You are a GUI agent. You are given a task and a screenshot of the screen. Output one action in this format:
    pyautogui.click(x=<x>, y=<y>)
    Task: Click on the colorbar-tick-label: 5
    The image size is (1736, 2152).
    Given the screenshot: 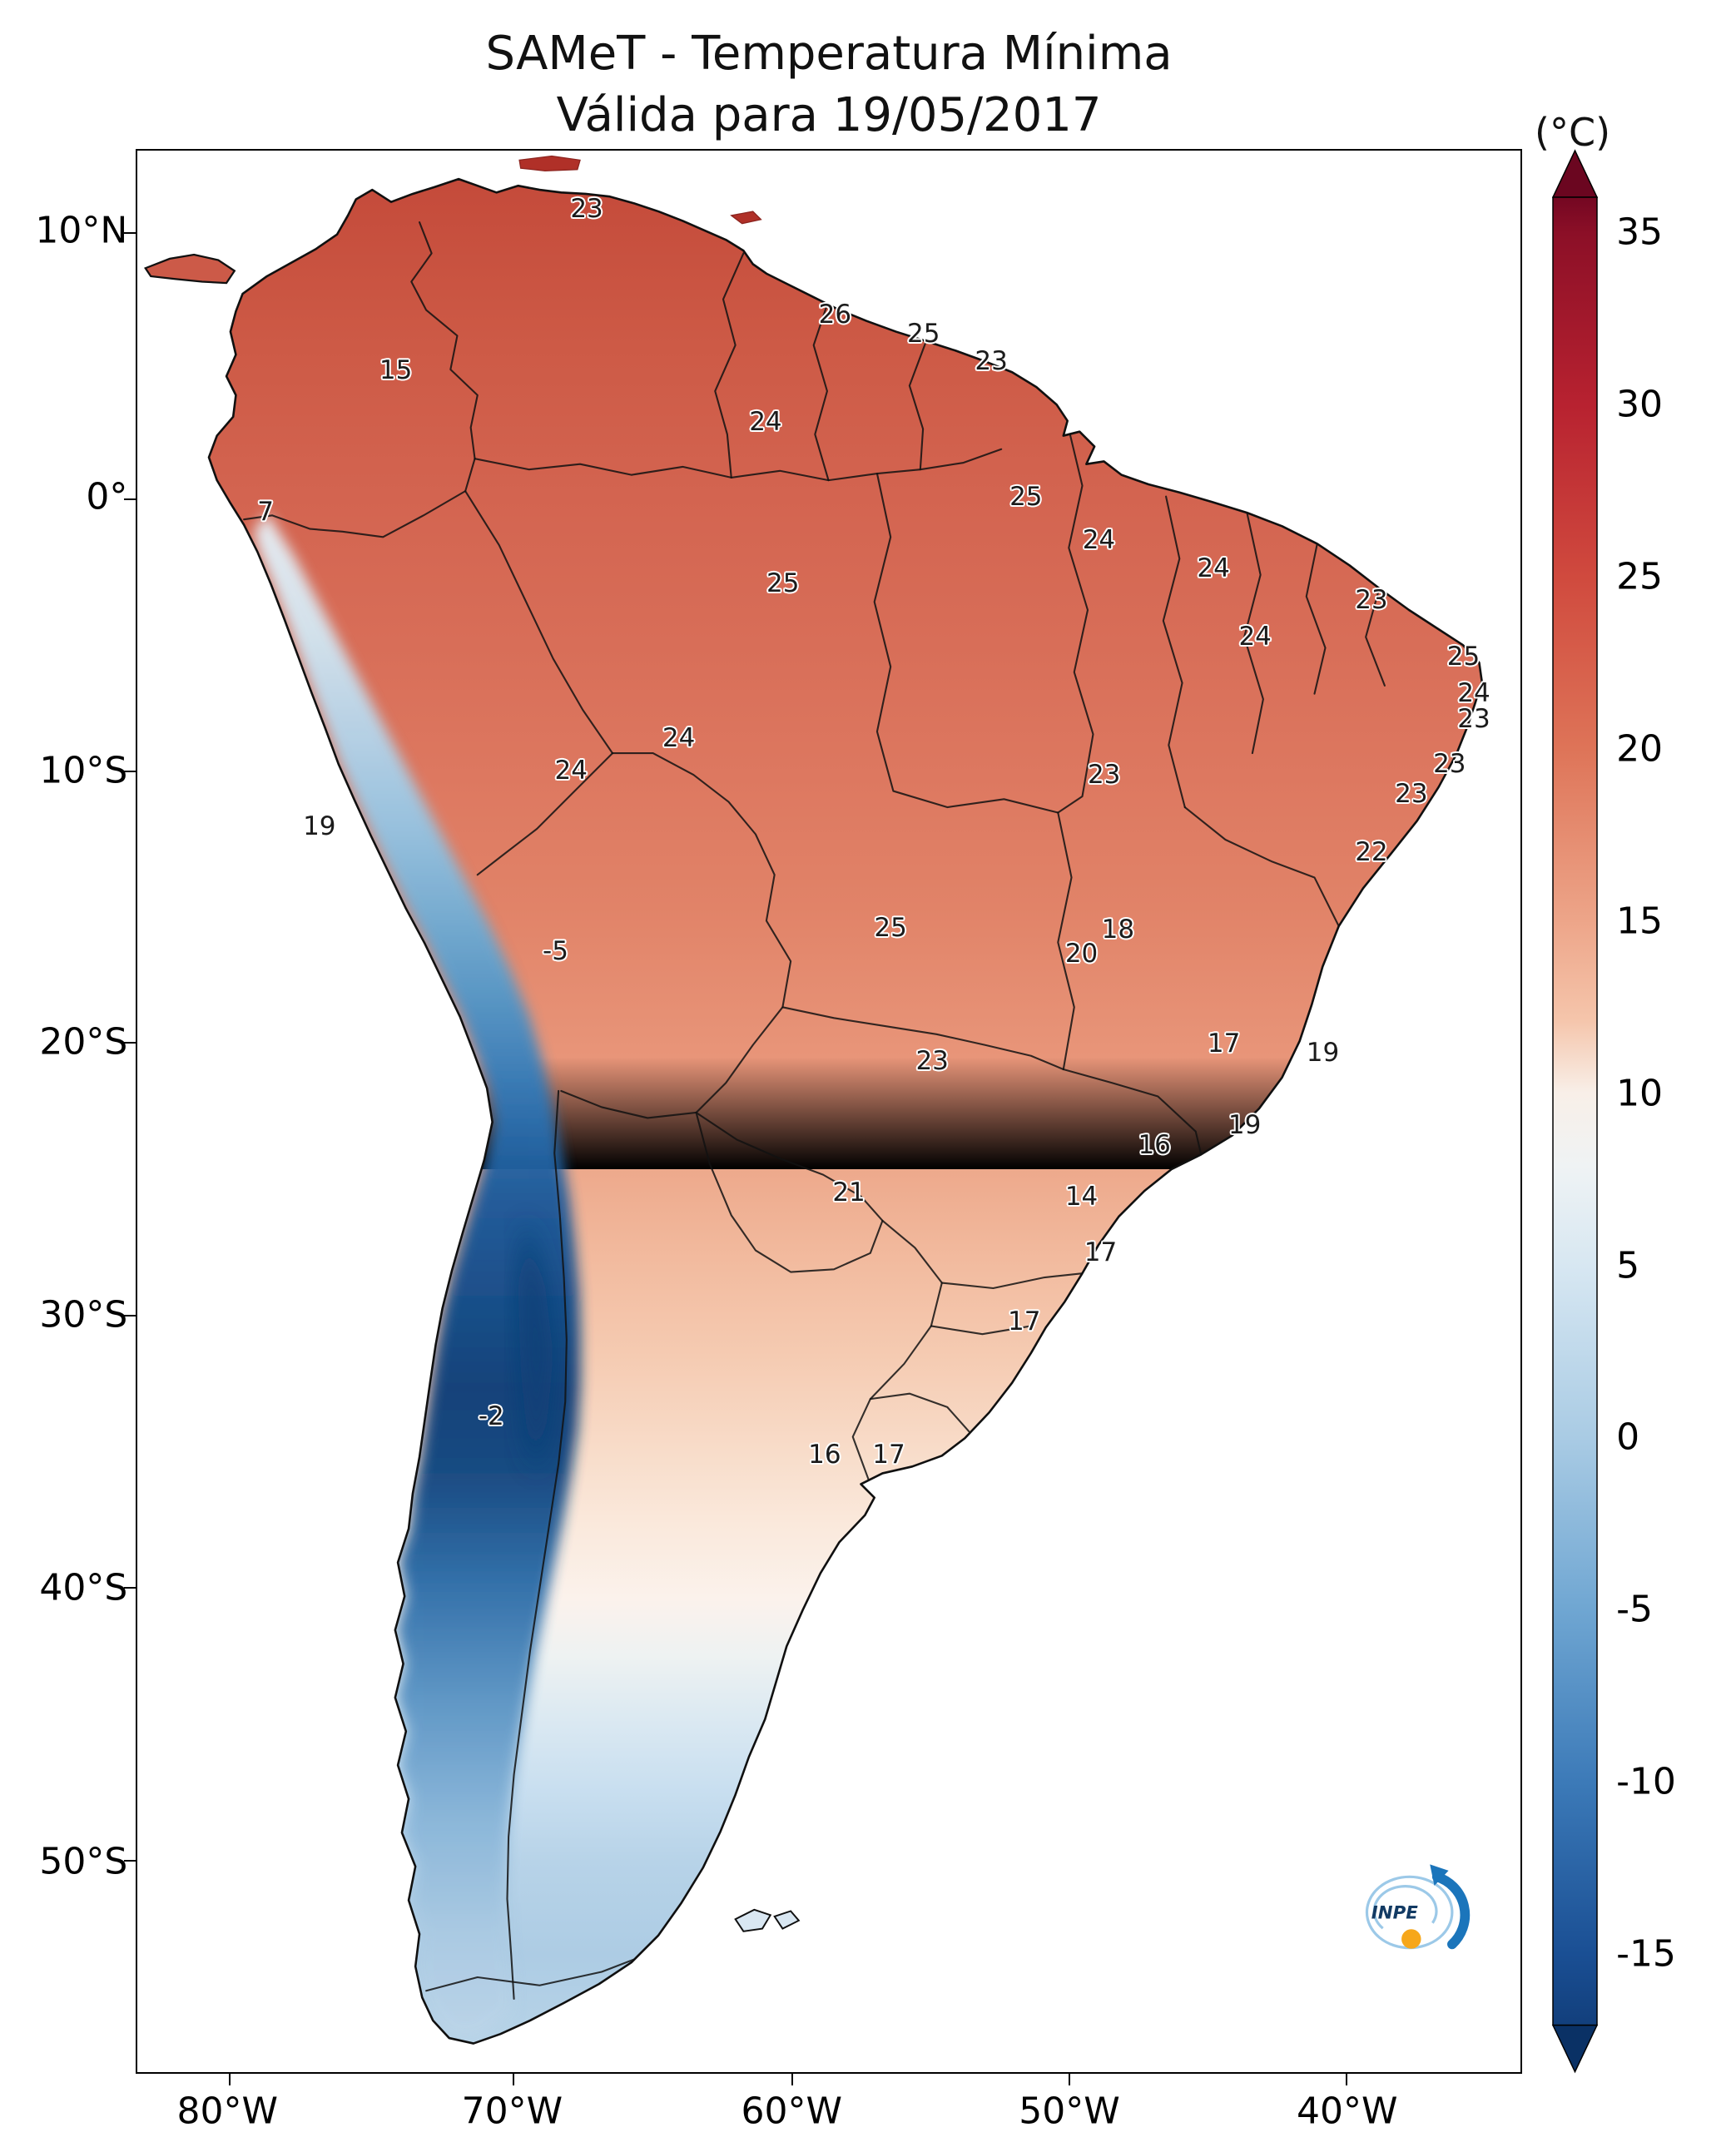 What is the action you would take?
    pyautogui.click(x=1628, y=1265)
    